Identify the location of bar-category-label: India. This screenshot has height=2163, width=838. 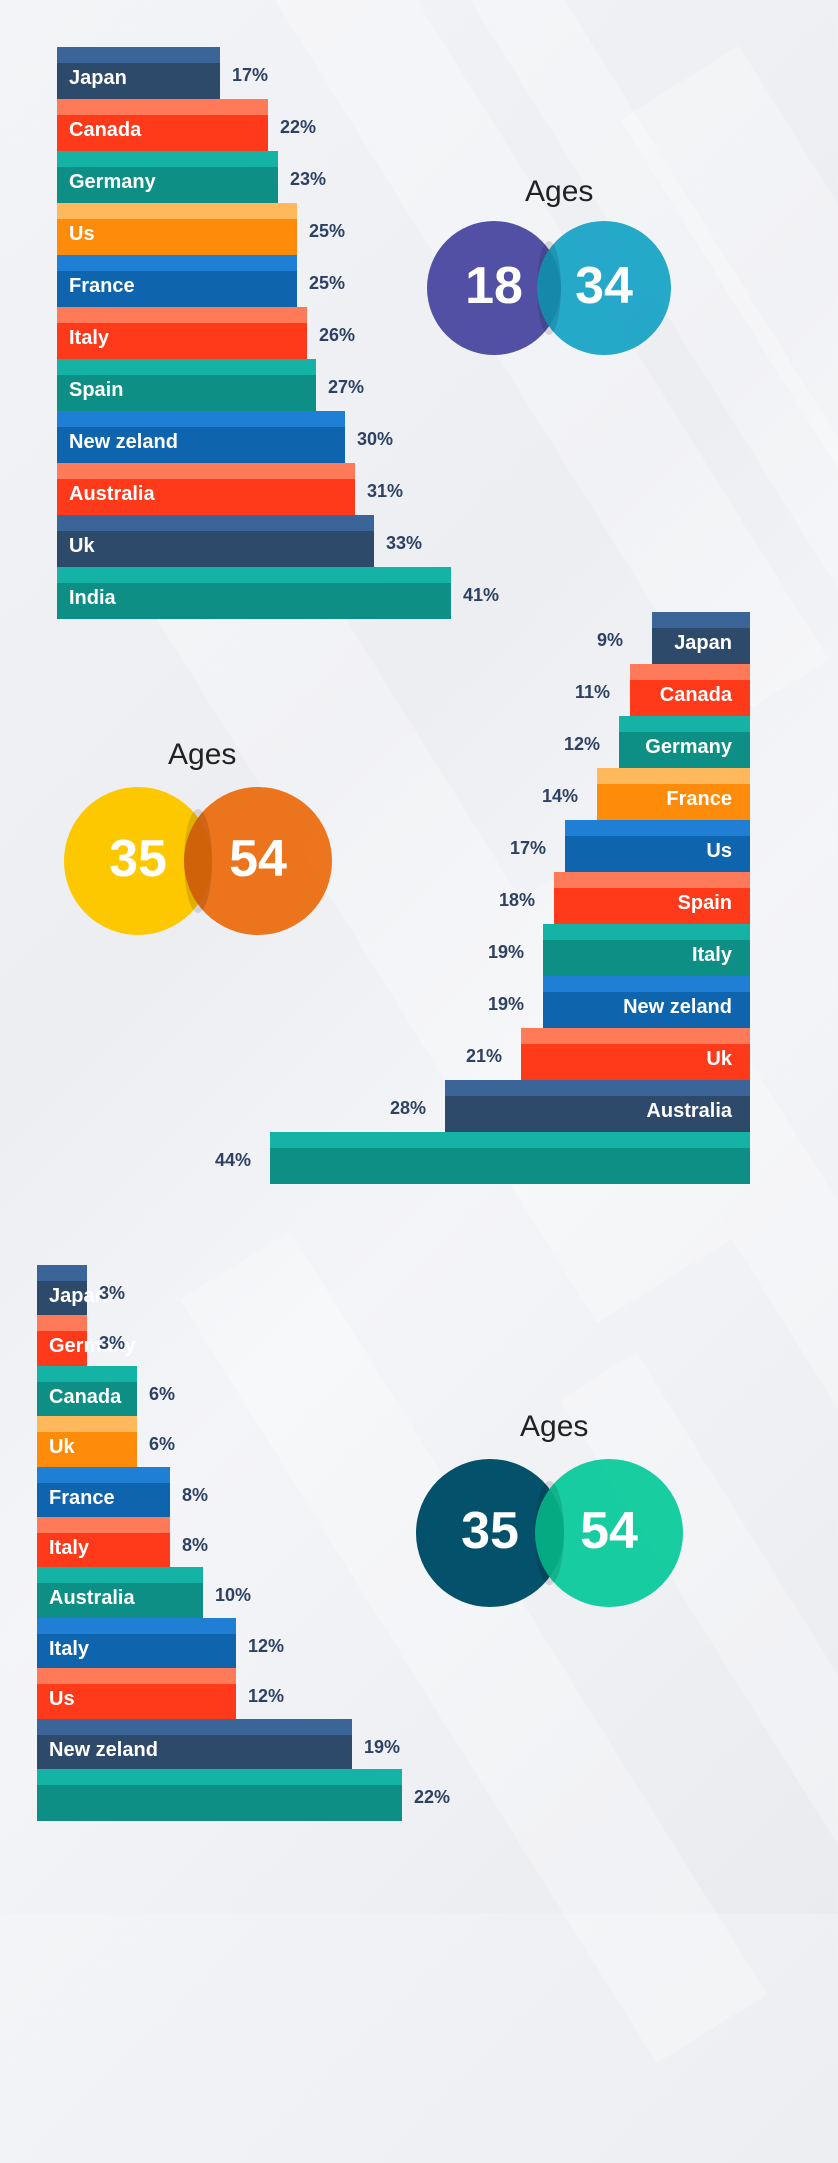
(92, 598).